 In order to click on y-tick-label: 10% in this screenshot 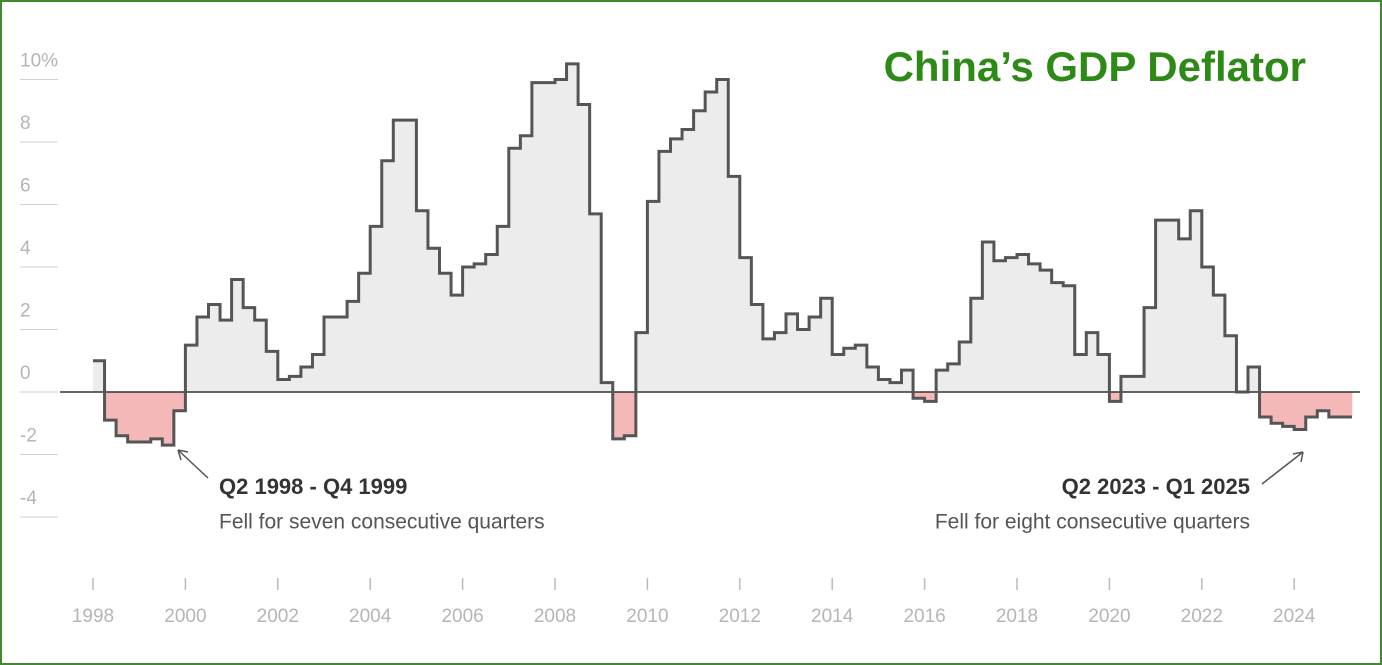, I will do `click(39, 61)`.